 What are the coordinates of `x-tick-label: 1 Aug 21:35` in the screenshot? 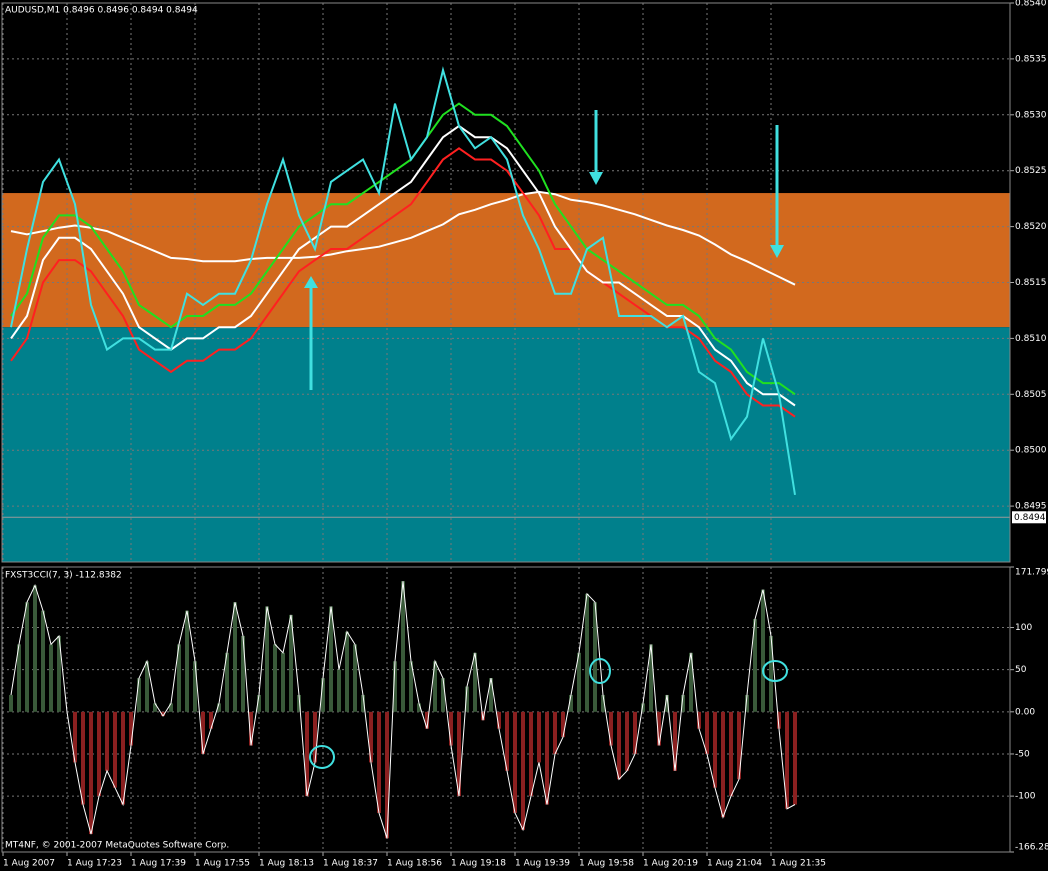 It's located at (798, 864).